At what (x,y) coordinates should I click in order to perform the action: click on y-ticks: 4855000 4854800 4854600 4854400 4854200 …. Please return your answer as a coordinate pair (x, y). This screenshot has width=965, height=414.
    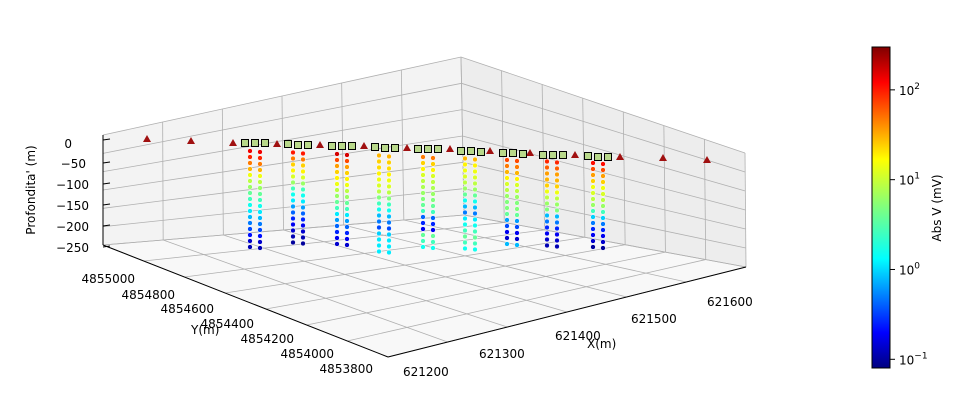
    Looking at the image, I should click on (227, 324).